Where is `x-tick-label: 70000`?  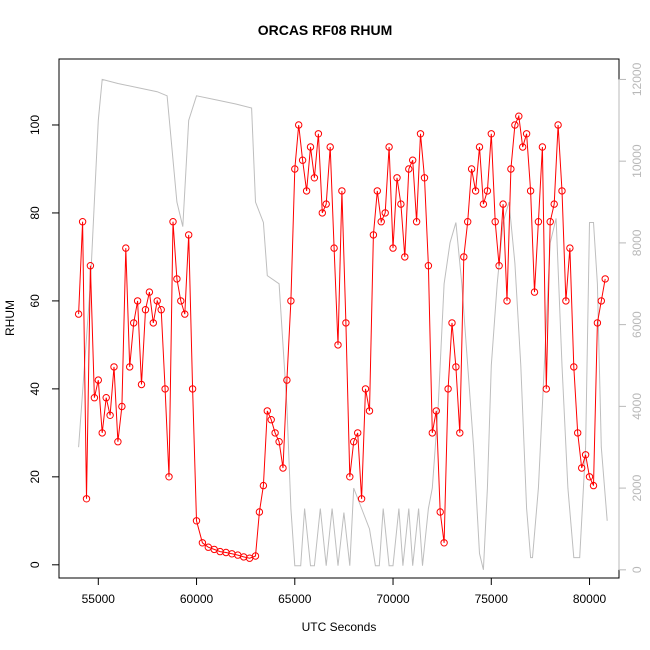
x-tick-label: 70000 is located at coordinates (393, 599).